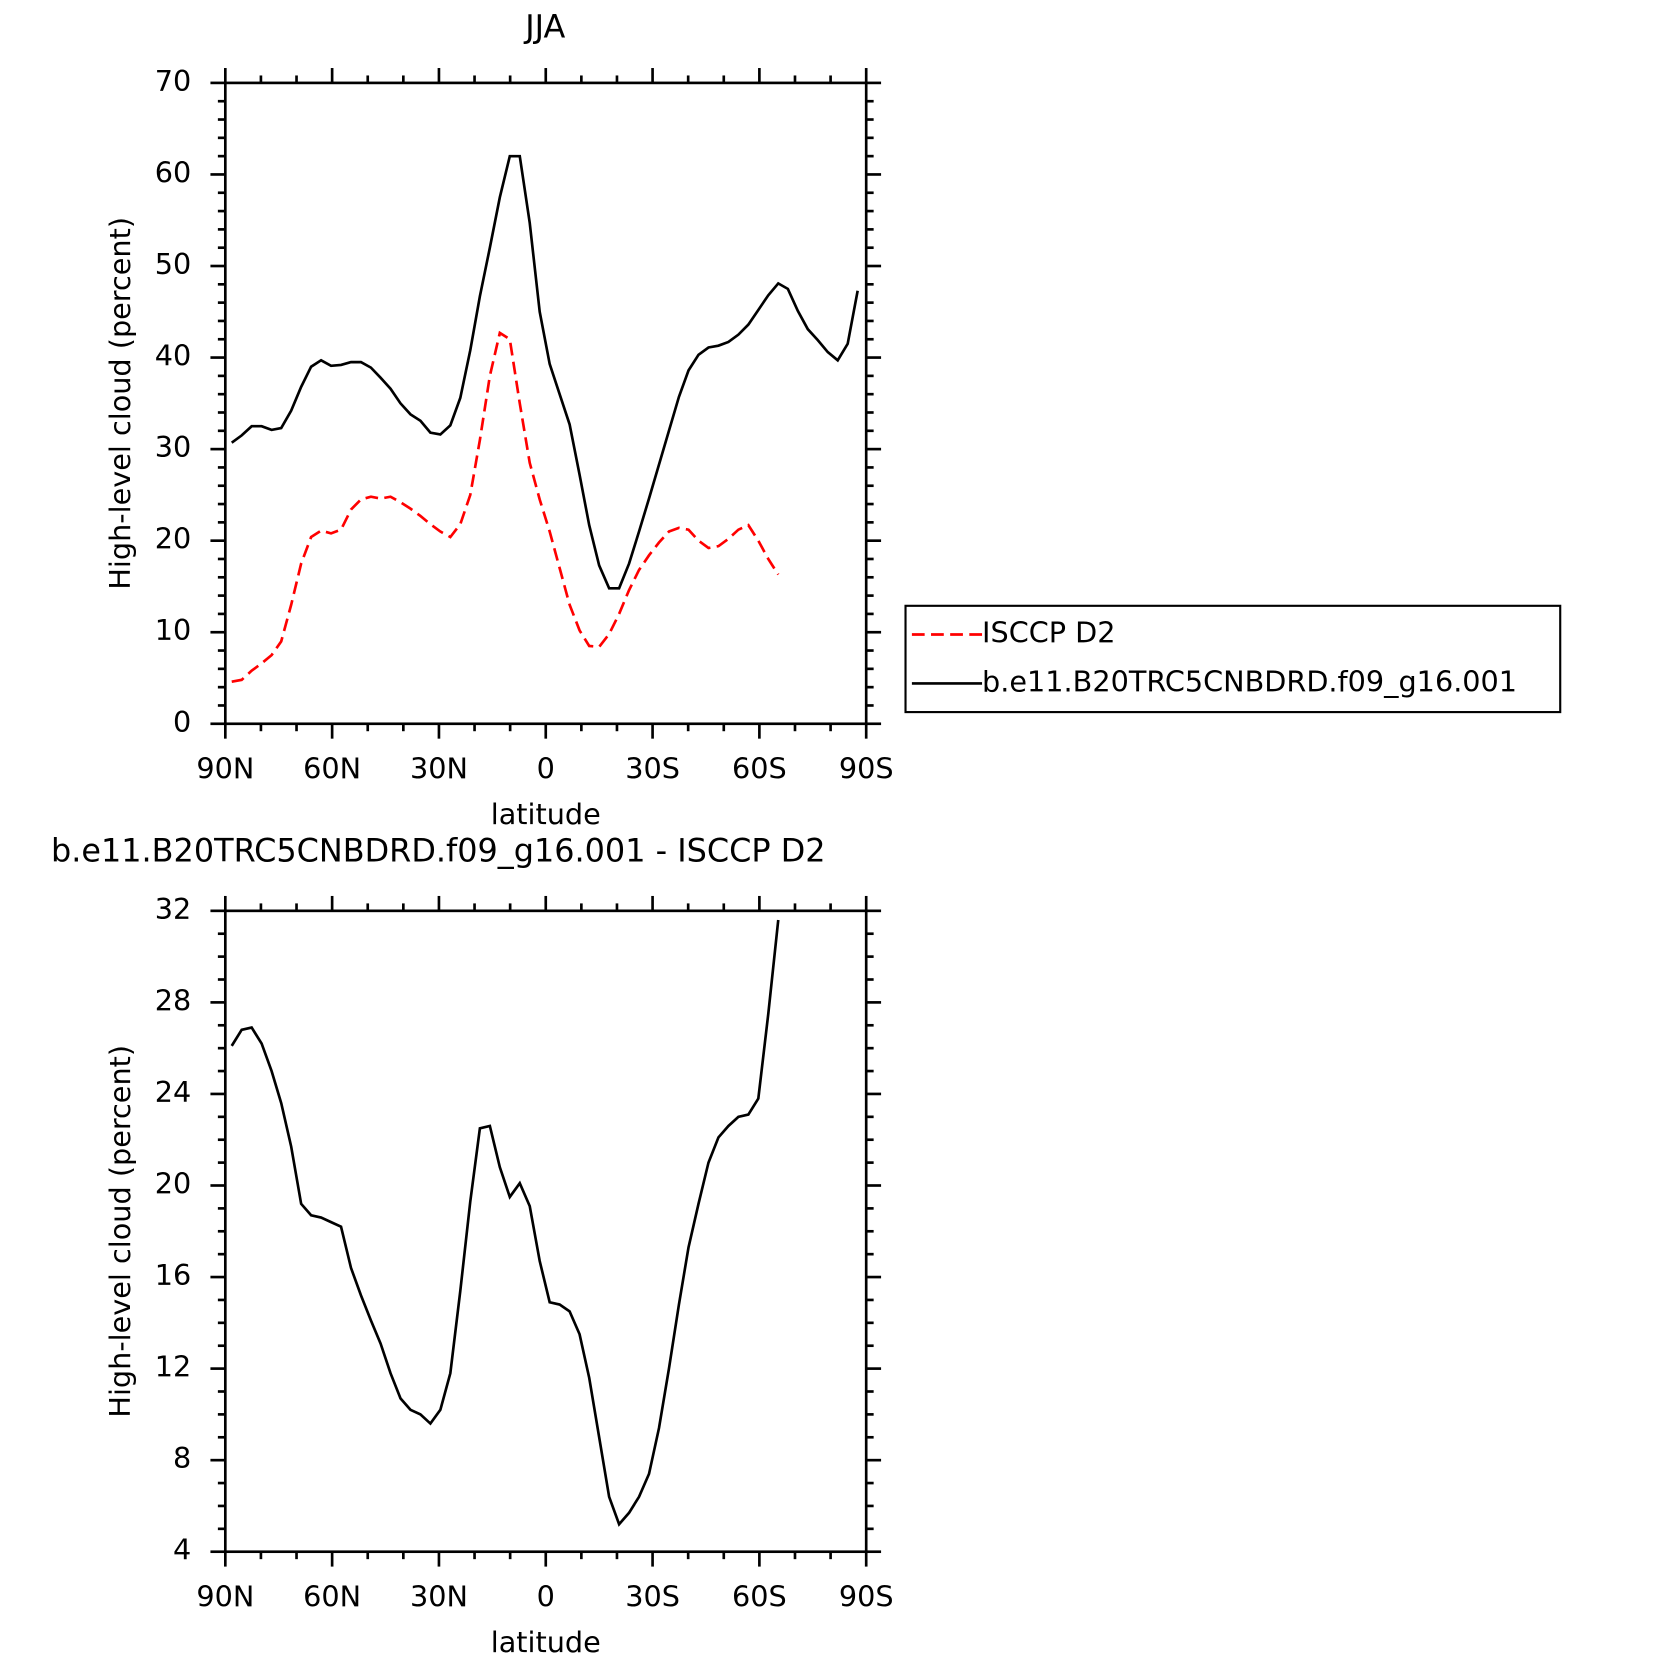 The image size is (1658, 1658). Describe the element at coordinates (173, 630) in the screenshot. I see `y-tick-label: 10` at that location.